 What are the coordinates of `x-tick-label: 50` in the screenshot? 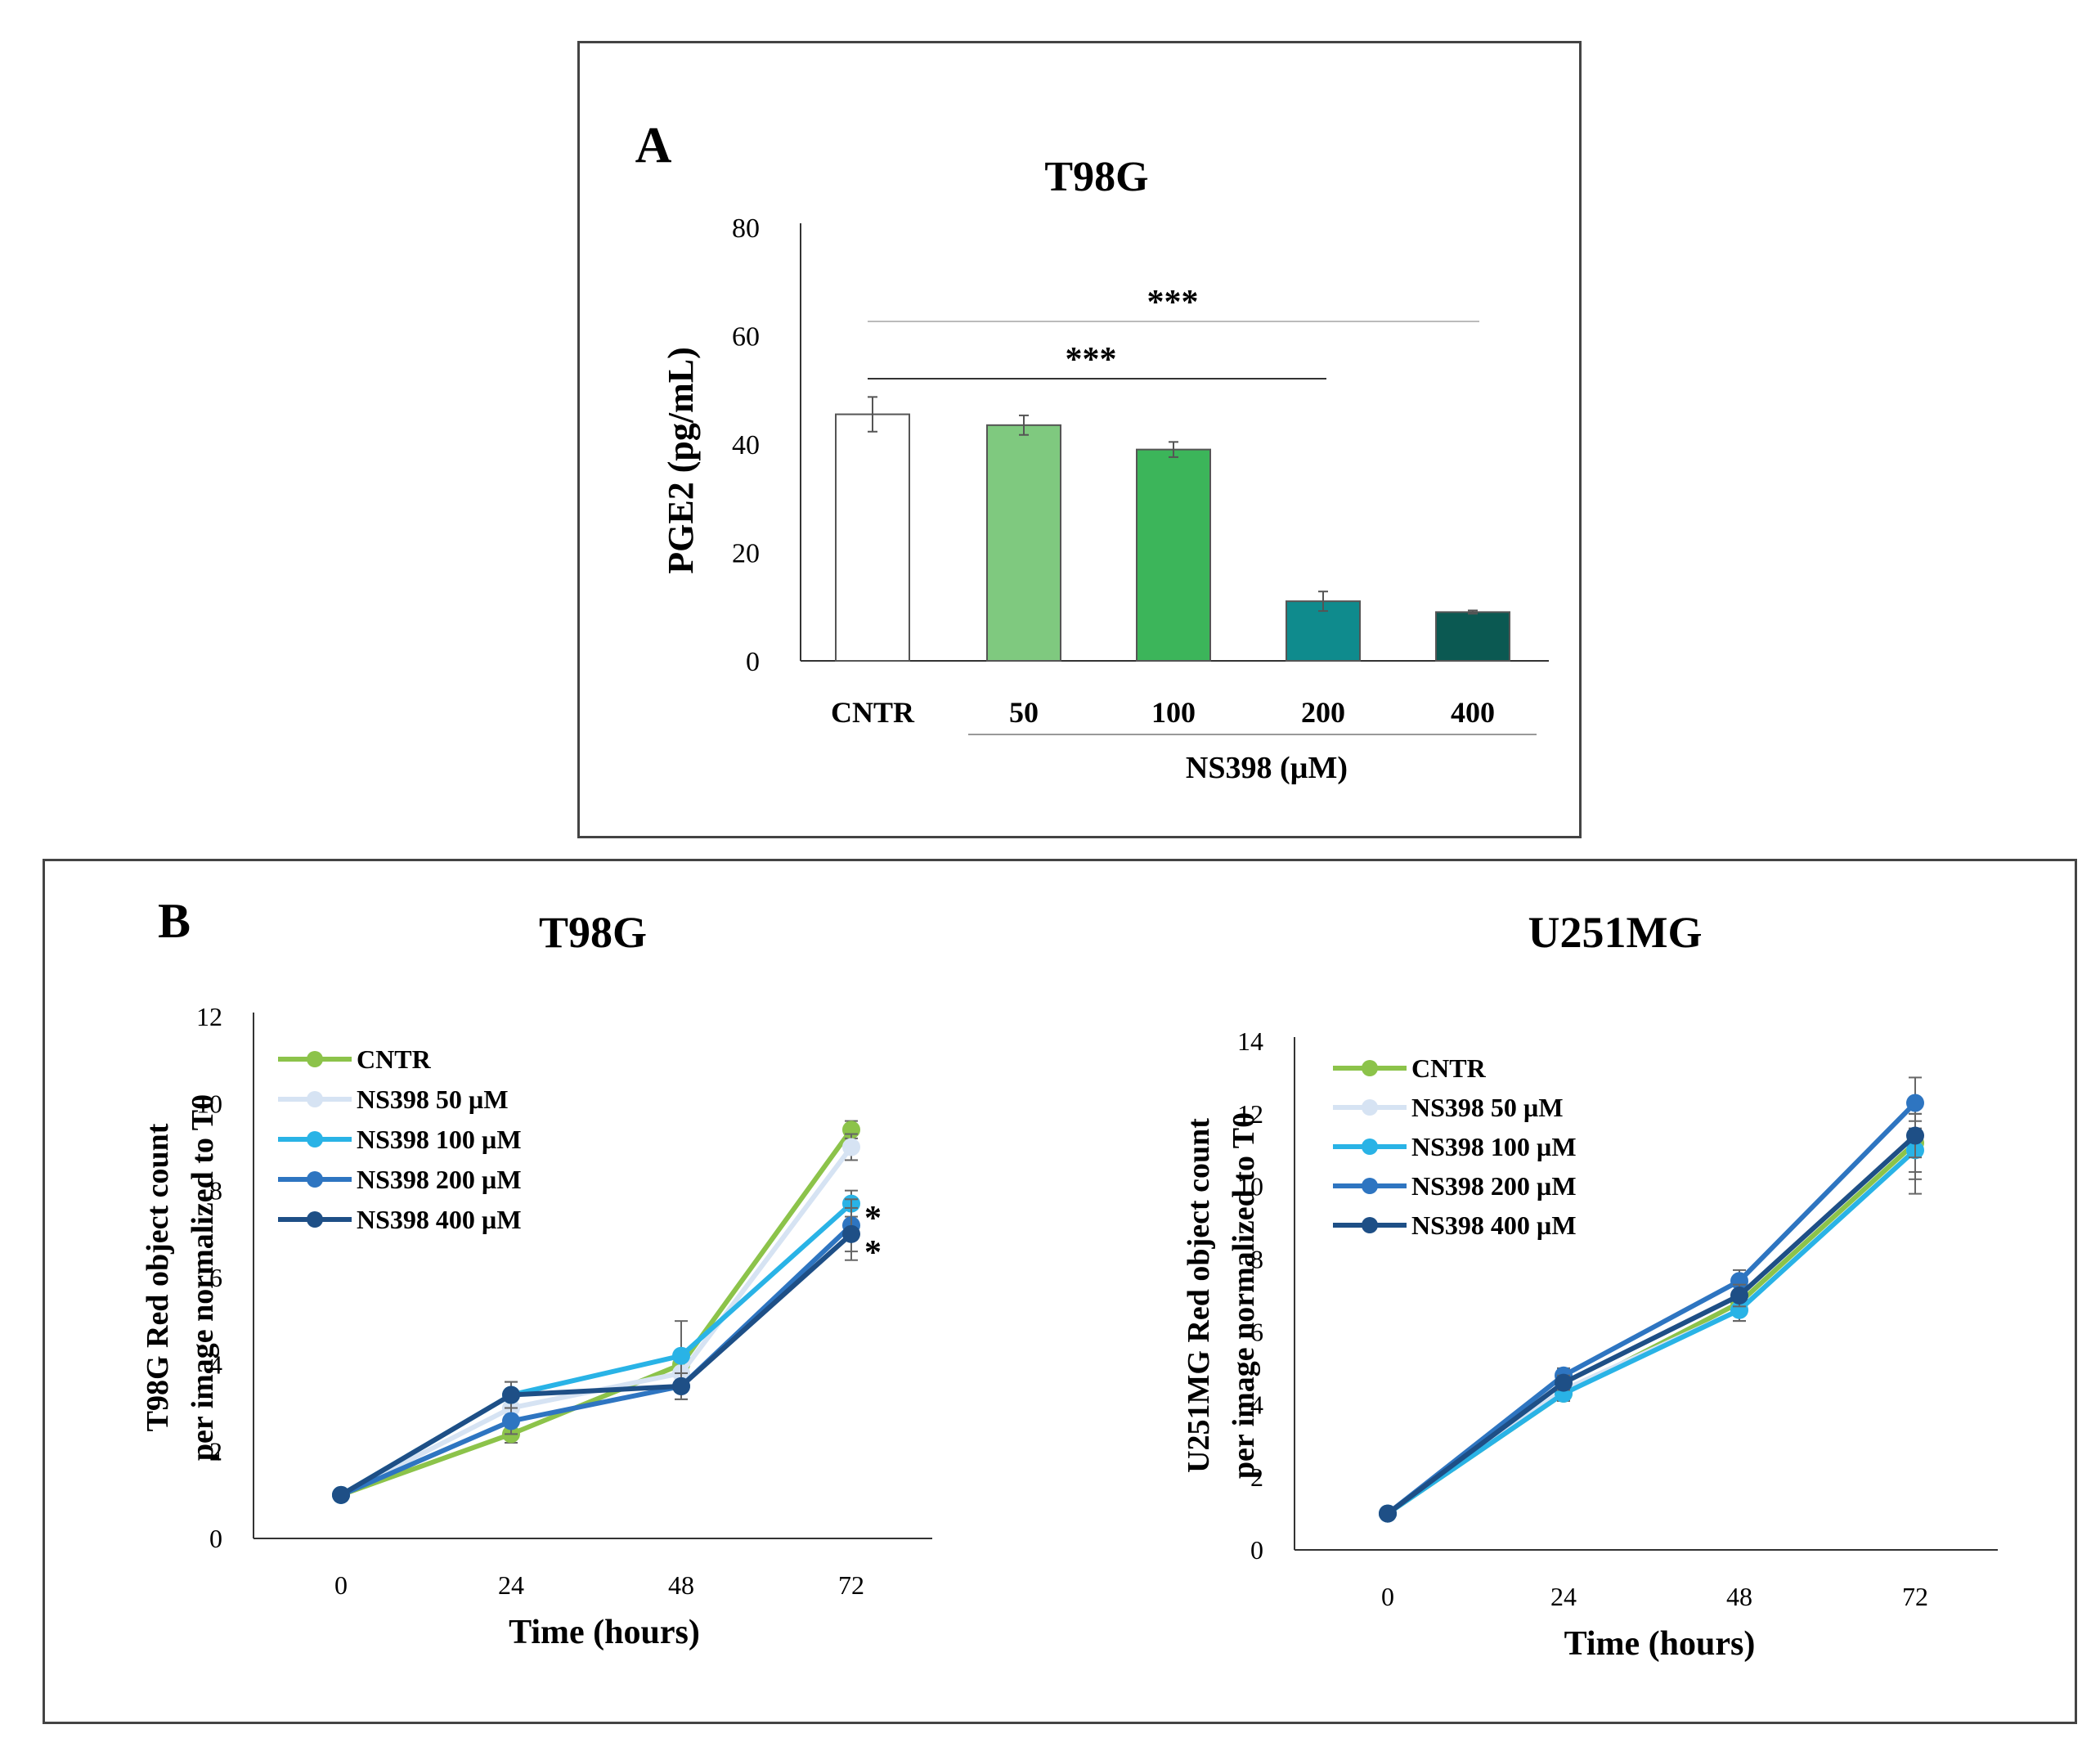 It's located at (1024, 712).